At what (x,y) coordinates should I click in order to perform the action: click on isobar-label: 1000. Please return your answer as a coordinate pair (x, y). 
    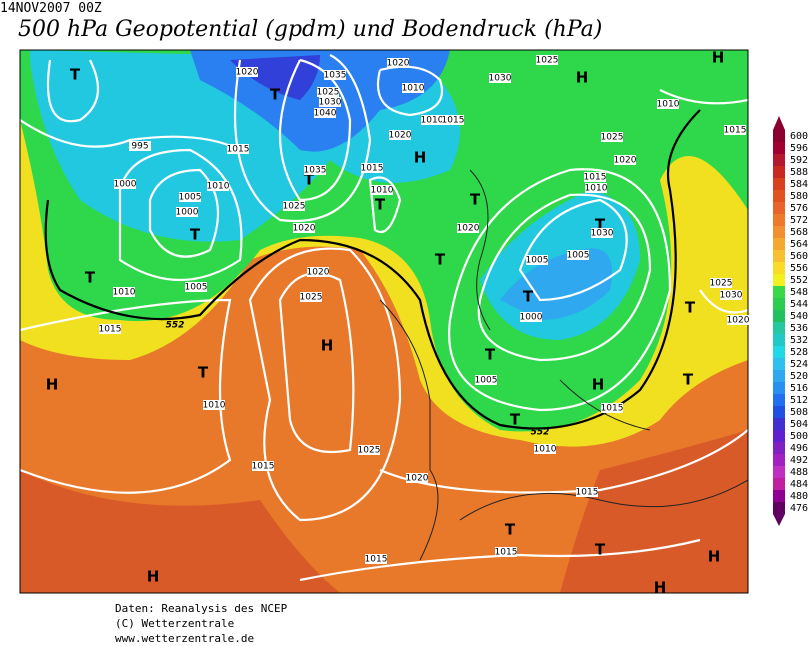
    Looking at the image, I should click on (125, 185).